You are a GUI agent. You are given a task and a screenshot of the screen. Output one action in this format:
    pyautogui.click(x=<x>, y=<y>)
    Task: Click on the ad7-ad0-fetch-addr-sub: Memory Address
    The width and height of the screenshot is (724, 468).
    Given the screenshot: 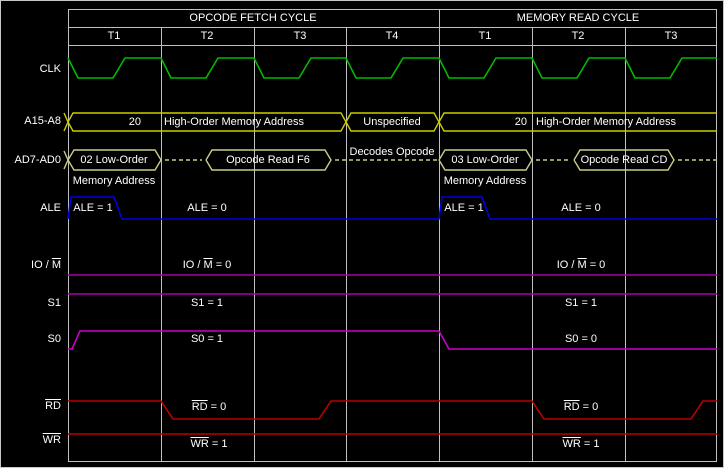 What is the action you would take?
    pyautogui.click(x=114, y=181)
    